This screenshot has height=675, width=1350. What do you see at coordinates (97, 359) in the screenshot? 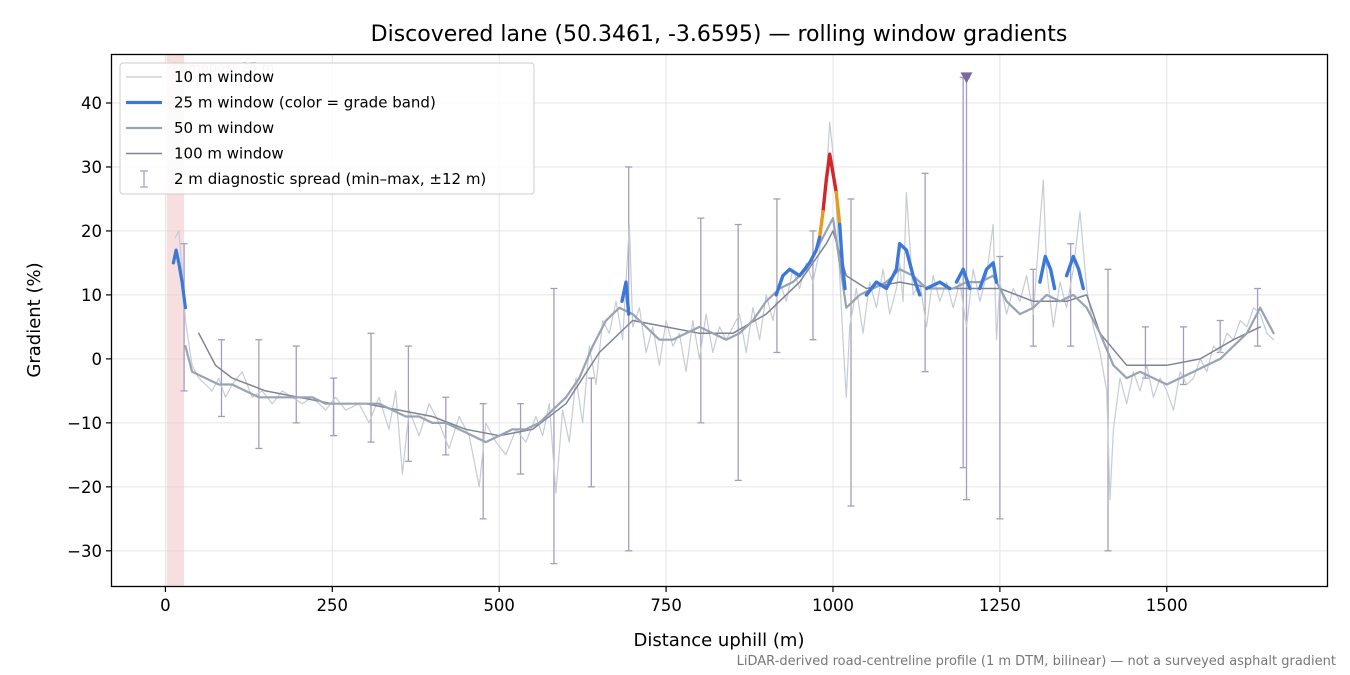
I see `y-tick-label: 0` at bounding box center [97, 359].